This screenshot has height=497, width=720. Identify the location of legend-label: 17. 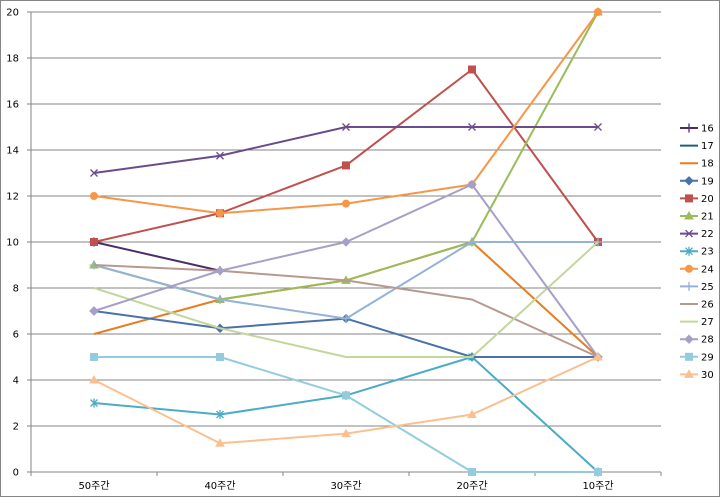
(707, 146).